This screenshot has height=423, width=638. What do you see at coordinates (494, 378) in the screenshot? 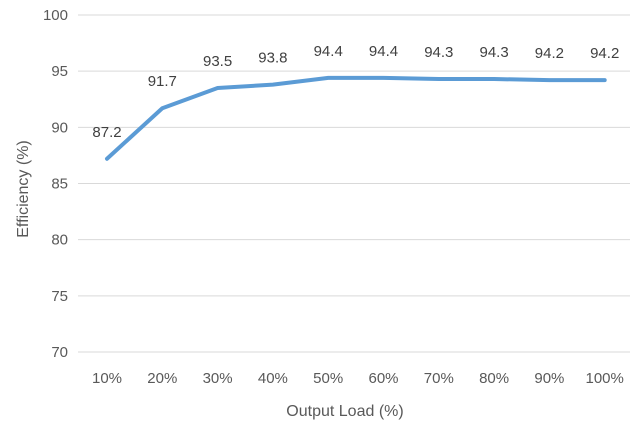
I see `x-tick-label: 80%` at bounding box center [494, 378].